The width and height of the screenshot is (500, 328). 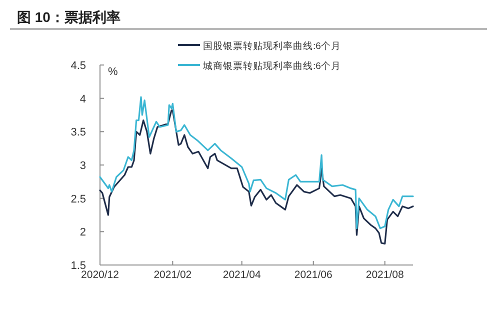 What do you see at coordinates (78, 66) in the screenshot?
I see `y-tick-label: 4.5` at bounding box center [78, 66].